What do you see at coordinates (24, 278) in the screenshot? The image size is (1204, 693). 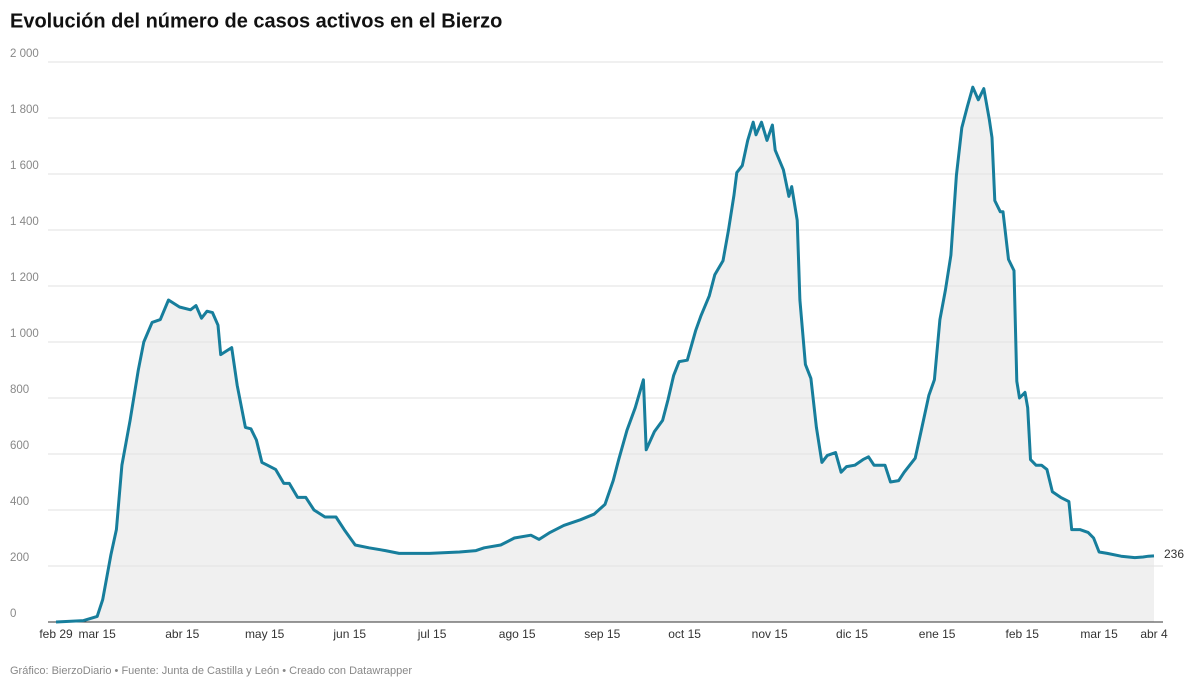 I see `y-tick-label: 1 200` at bounding box center [24, 278].